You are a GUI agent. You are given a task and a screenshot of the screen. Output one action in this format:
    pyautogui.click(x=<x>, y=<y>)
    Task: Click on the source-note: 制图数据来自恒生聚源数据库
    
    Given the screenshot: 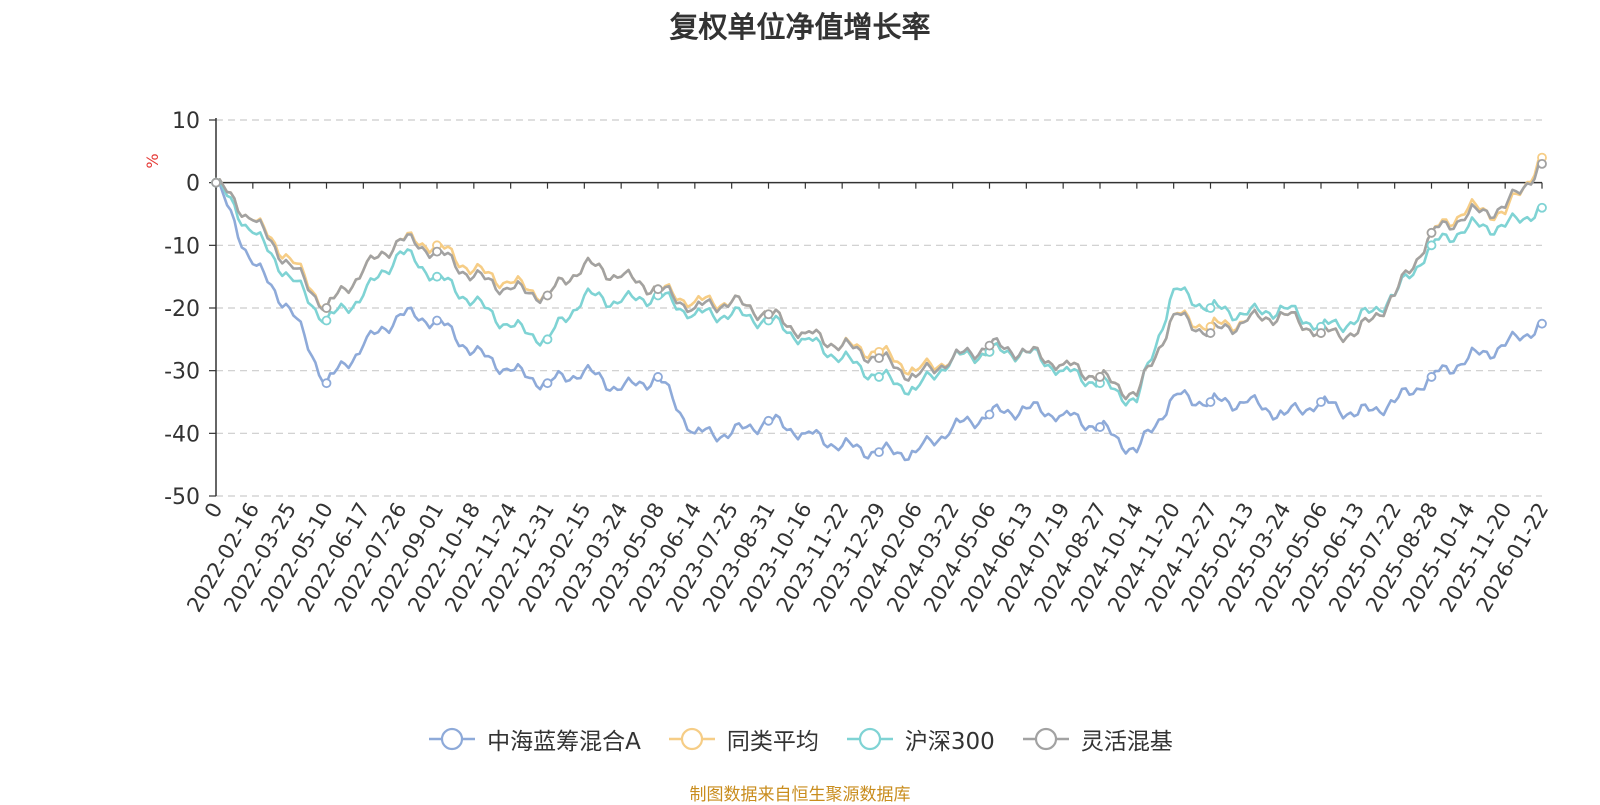 What is the action you would take?
    pyautogui.click(x=800, y=795)
    